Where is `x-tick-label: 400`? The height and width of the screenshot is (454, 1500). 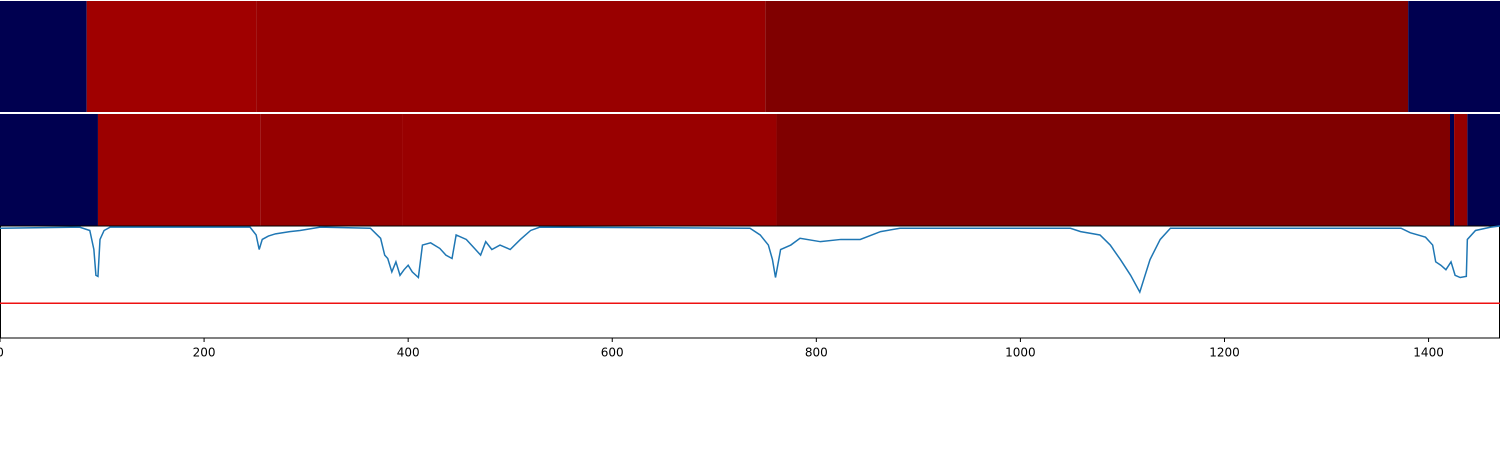 x-tick-label: 400 is located at coordinates (408, 353).